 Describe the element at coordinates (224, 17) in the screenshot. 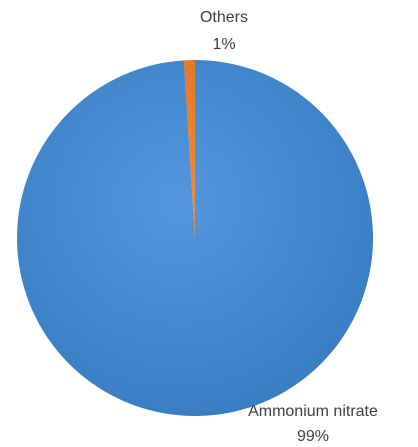

I see `slice-label: Others` at that location.